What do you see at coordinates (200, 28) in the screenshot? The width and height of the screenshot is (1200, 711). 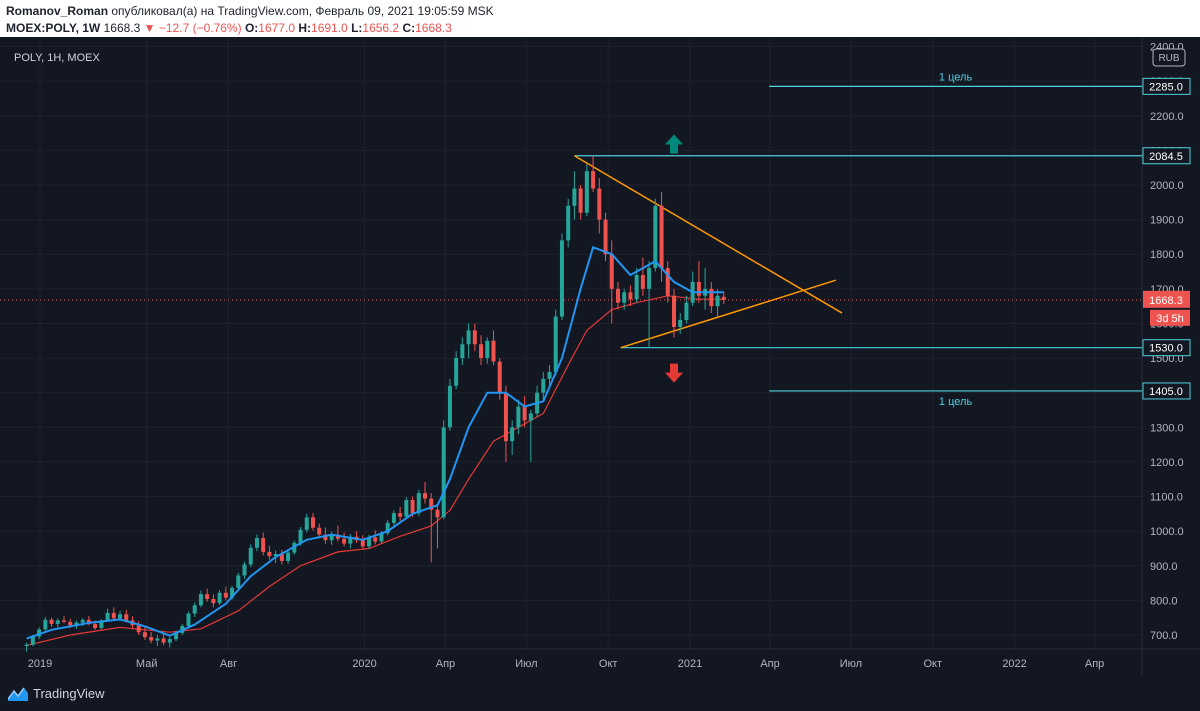 I see `price-change: −12.7 (−0.76%)` at bounding box center [200, 28].